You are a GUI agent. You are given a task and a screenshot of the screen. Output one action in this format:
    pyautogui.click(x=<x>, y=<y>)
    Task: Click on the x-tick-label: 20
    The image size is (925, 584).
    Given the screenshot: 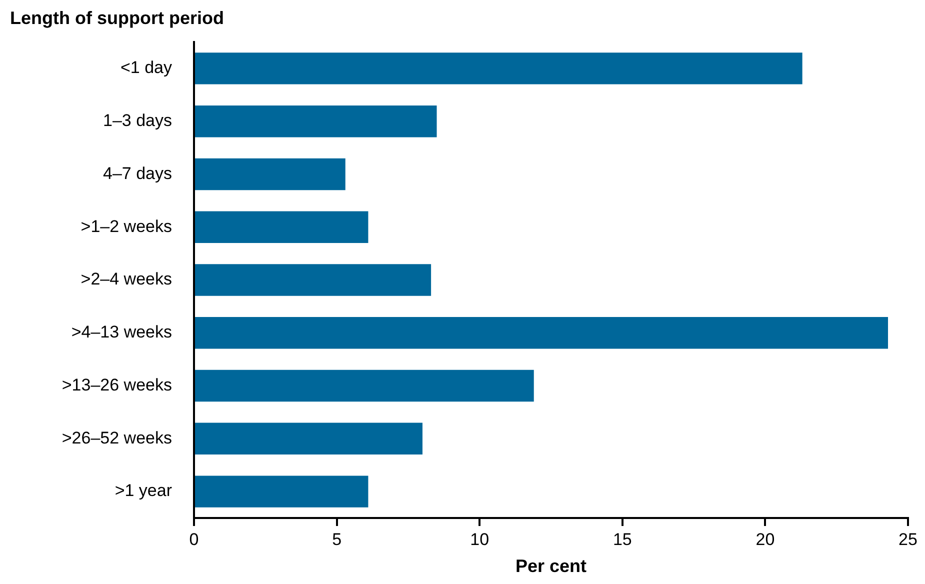 What is the action you would take?
    pyautogui.click(x=765, y=539)
    